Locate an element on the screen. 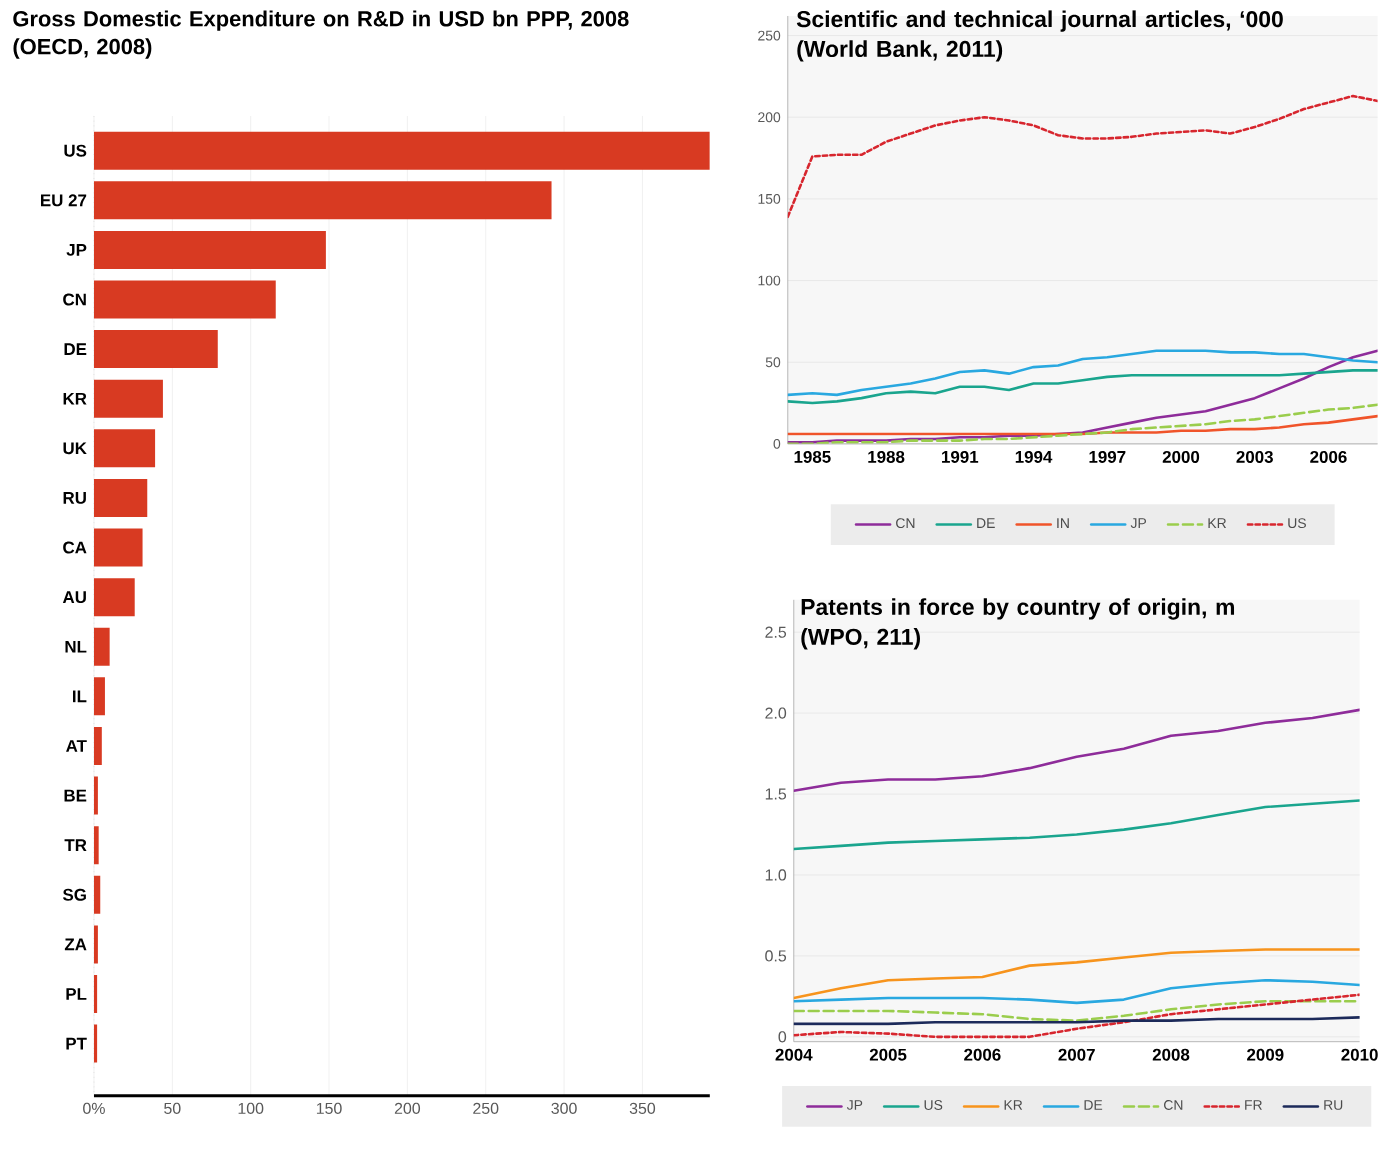 This screenshot has height=1166, width=1386. y-tick-label: US is located at coordinates (75, 150).